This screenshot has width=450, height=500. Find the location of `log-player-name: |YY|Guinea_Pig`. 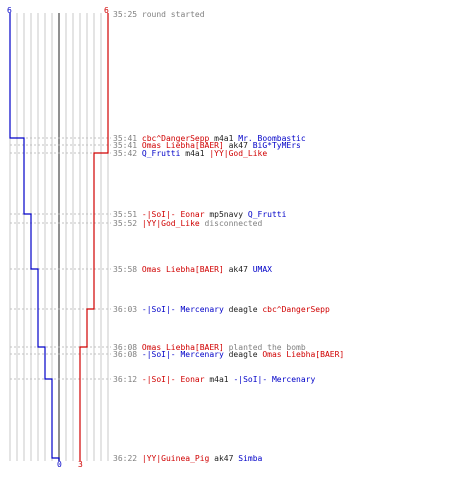

log-player-name: |YY|Guinea_Pig is located at coordinates (176, 458).